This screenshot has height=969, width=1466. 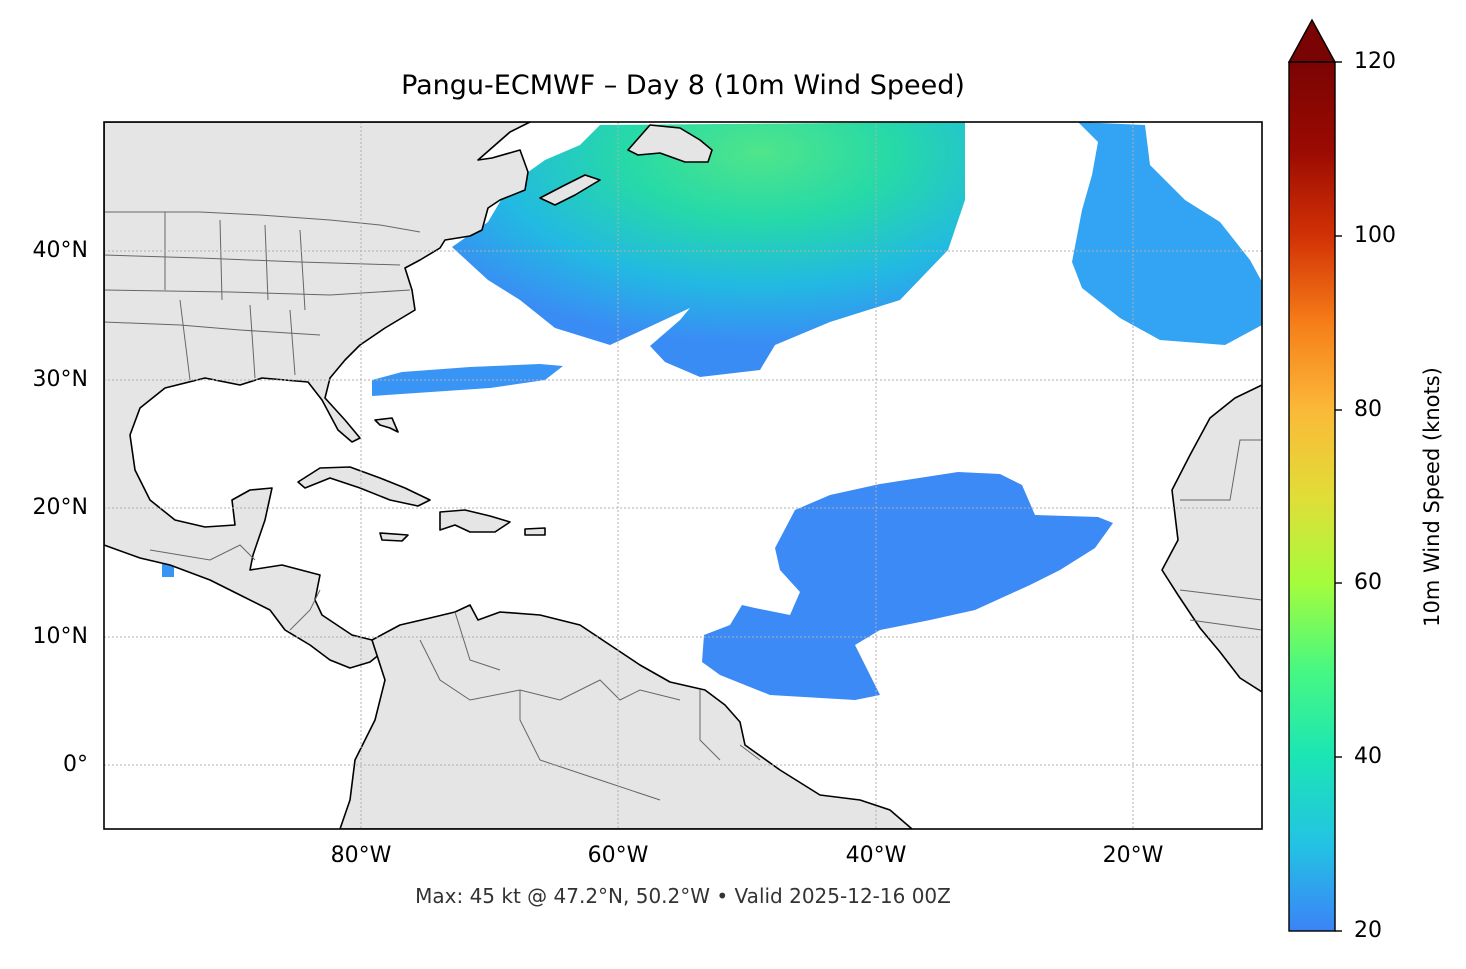 I want to click on land-hispaniola, so click(x=475, y=521).